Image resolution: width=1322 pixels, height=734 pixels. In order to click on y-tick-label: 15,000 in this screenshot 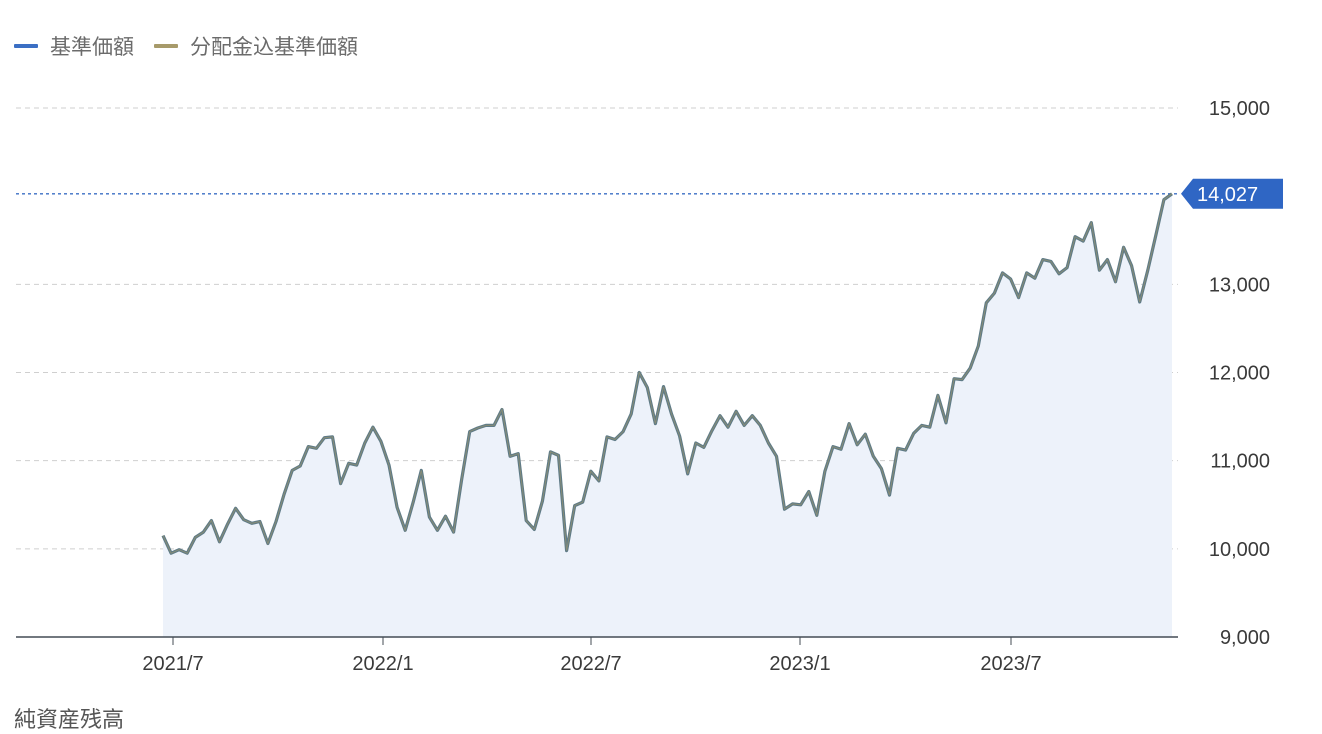, I will do `click(1239, 109)`.